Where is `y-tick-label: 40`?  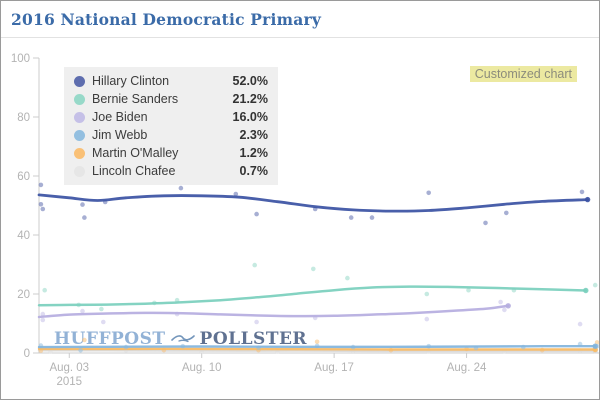 y-tick-label: 40 is located at coordinates (23, 236).